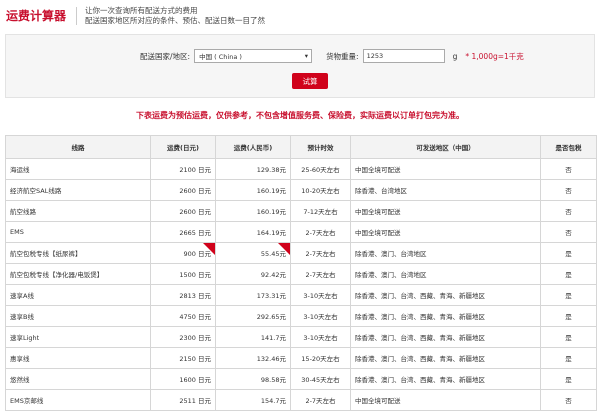  Describe the element at coordinates (78, 337) in the screenshot. I see `table-cell: 速享Light` at that location.